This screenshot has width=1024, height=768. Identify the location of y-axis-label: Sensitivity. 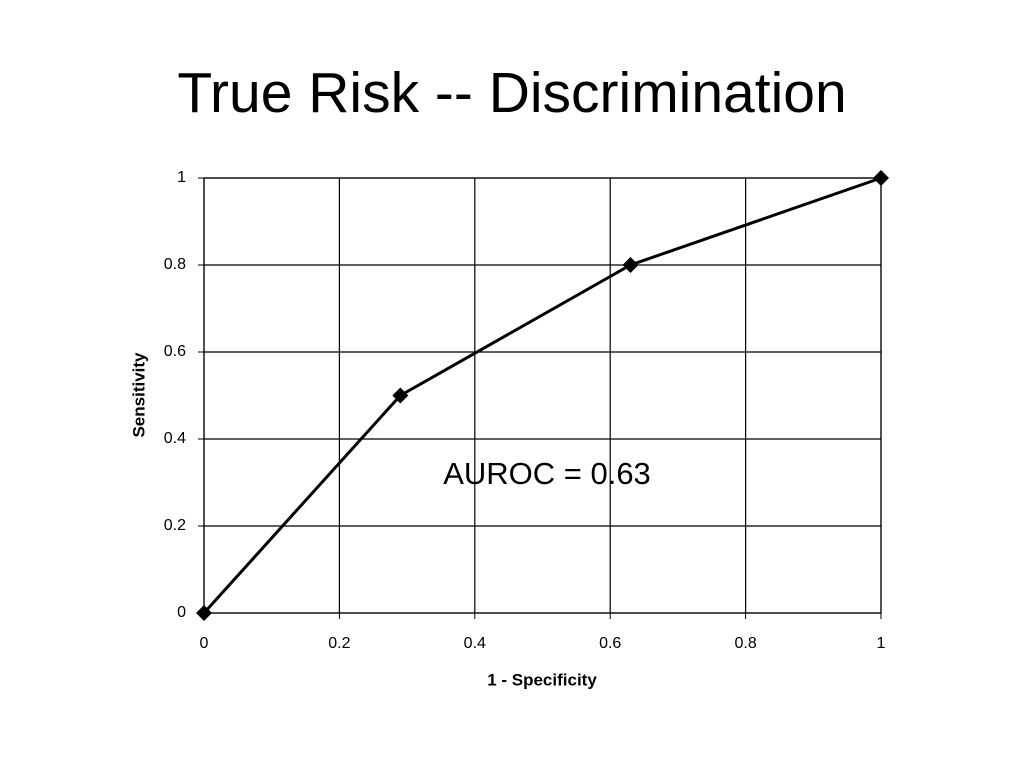
(138, 395).